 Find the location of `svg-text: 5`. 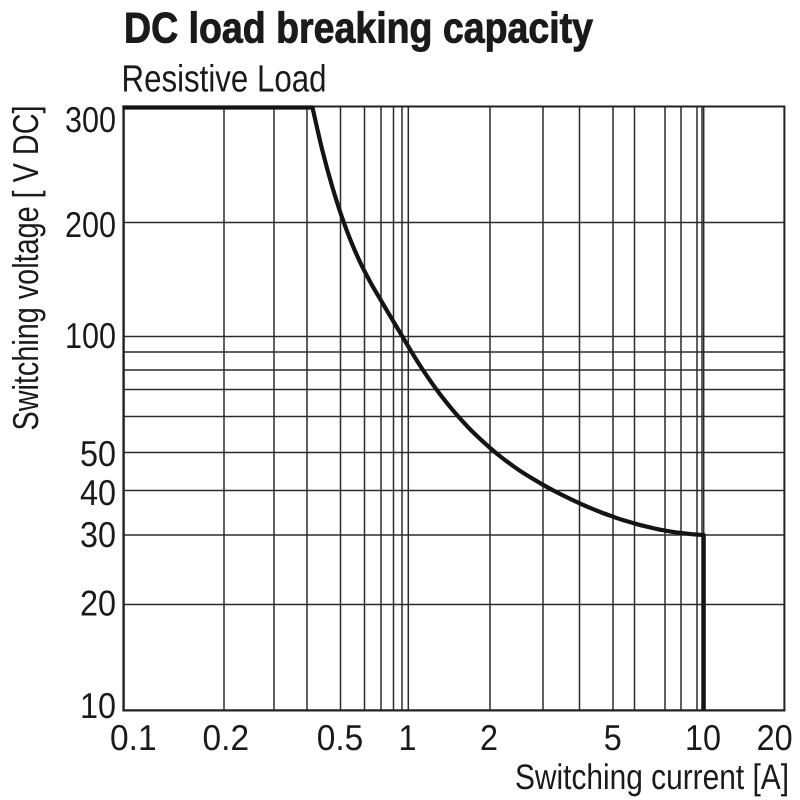

svg-text: 5 is located at coordinates (613, 737).